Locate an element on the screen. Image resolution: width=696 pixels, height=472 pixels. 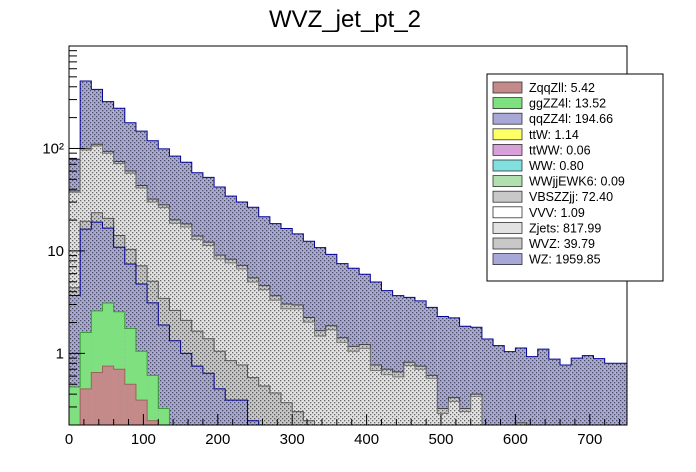
y-tick-label: 10² is located at coordinates (53, 148).